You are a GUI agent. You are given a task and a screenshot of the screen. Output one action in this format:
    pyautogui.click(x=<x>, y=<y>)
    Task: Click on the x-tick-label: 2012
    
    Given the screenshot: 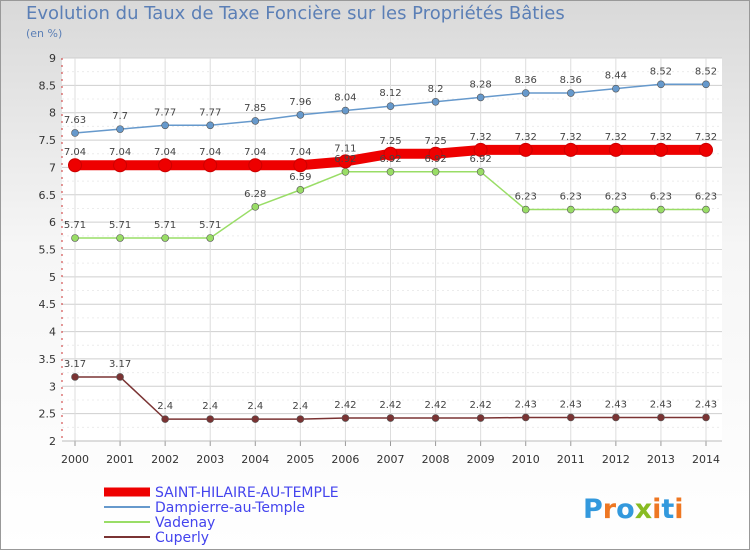 What is the action you would take?
    pyautogui.click(x=616, y=459)
    